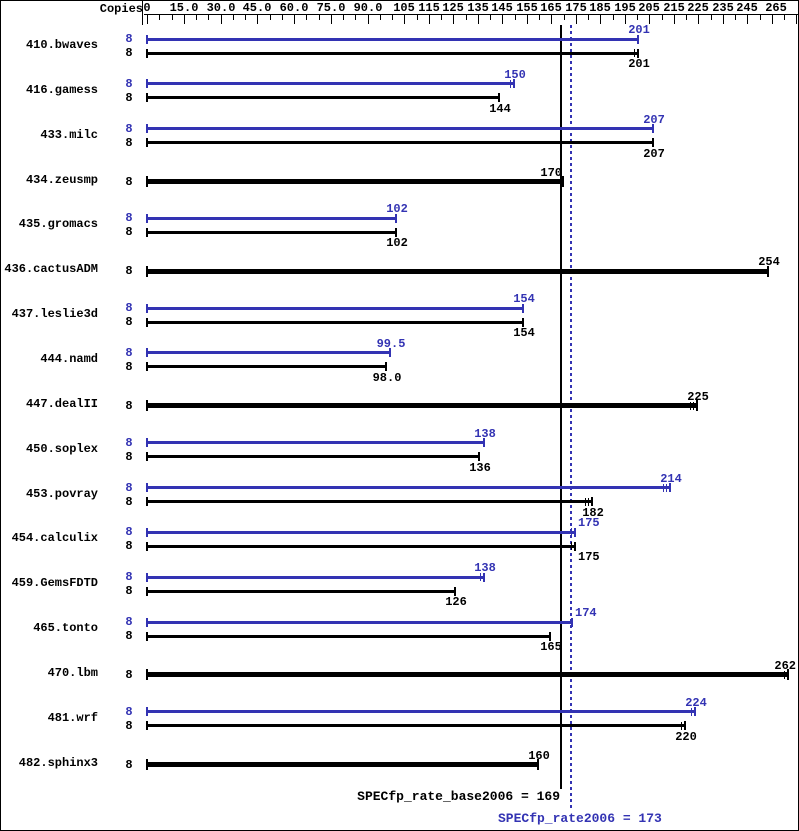 The image size is (799, 831). Describe the element at coordinates (589, 523) in the screenshot. I see `peak-value-label: 175` at that location.